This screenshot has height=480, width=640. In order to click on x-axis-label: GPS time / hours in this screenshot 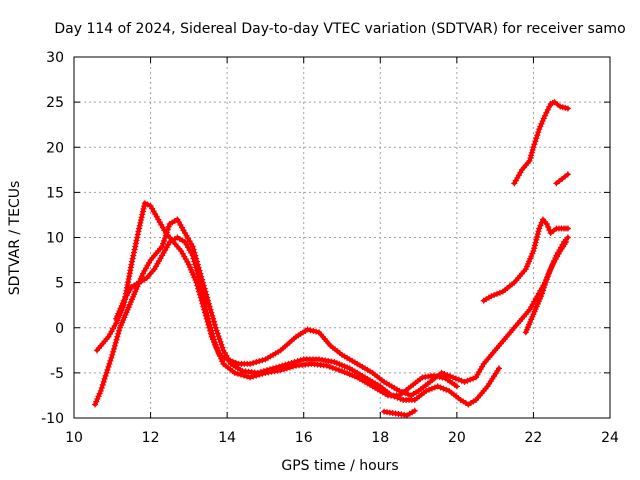, I will do `click(339, 466)`.